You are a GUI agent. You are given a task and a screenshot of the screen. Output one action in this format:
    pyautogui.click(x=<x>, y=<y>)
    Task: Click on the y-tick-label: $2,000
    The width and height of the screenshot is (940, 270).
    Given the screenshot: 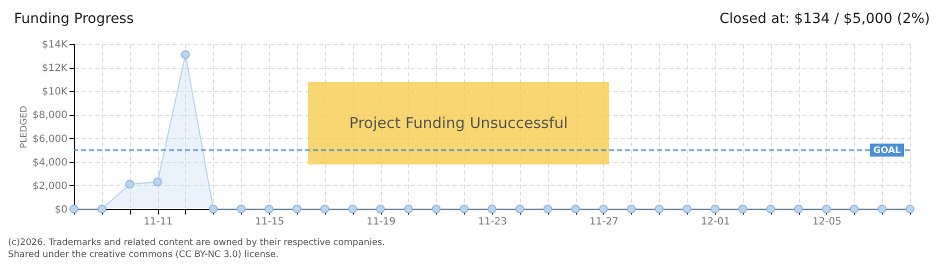 What is the action you would take?
    pyautogui.click(x=50, y=186)
    